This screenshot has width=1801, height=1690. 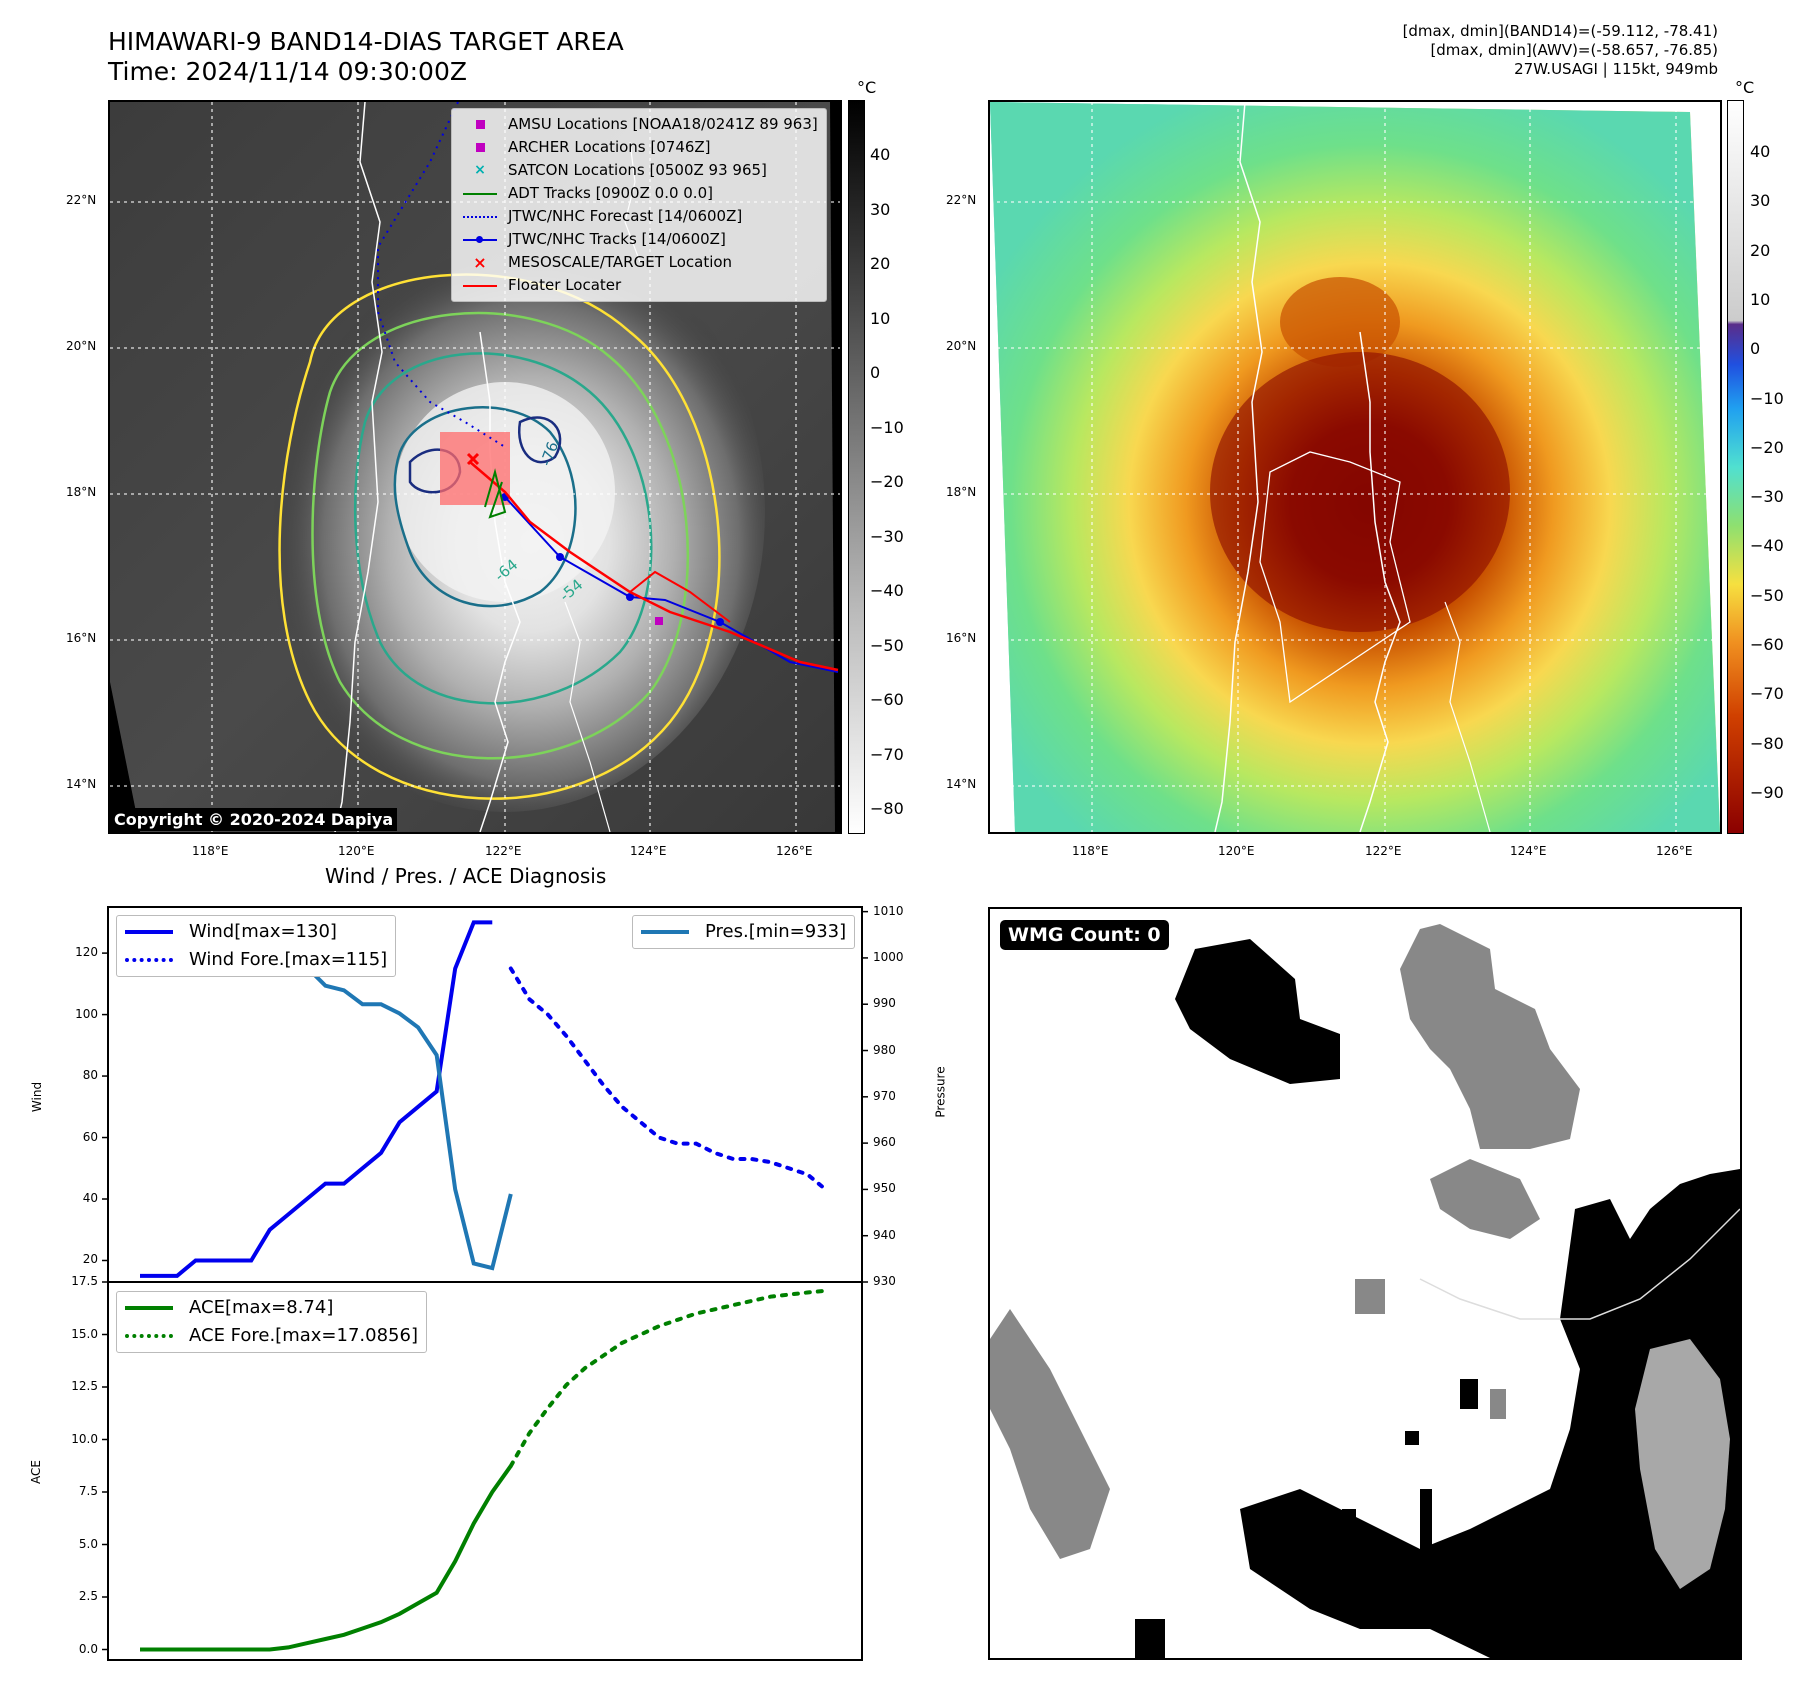 What do you see at coordinates (639, 239) in the screenshot?
I see `legend-jtwc-tracks: JTWC/NHC Tracks [14/0600Z]` at bounding box center [639, 239].